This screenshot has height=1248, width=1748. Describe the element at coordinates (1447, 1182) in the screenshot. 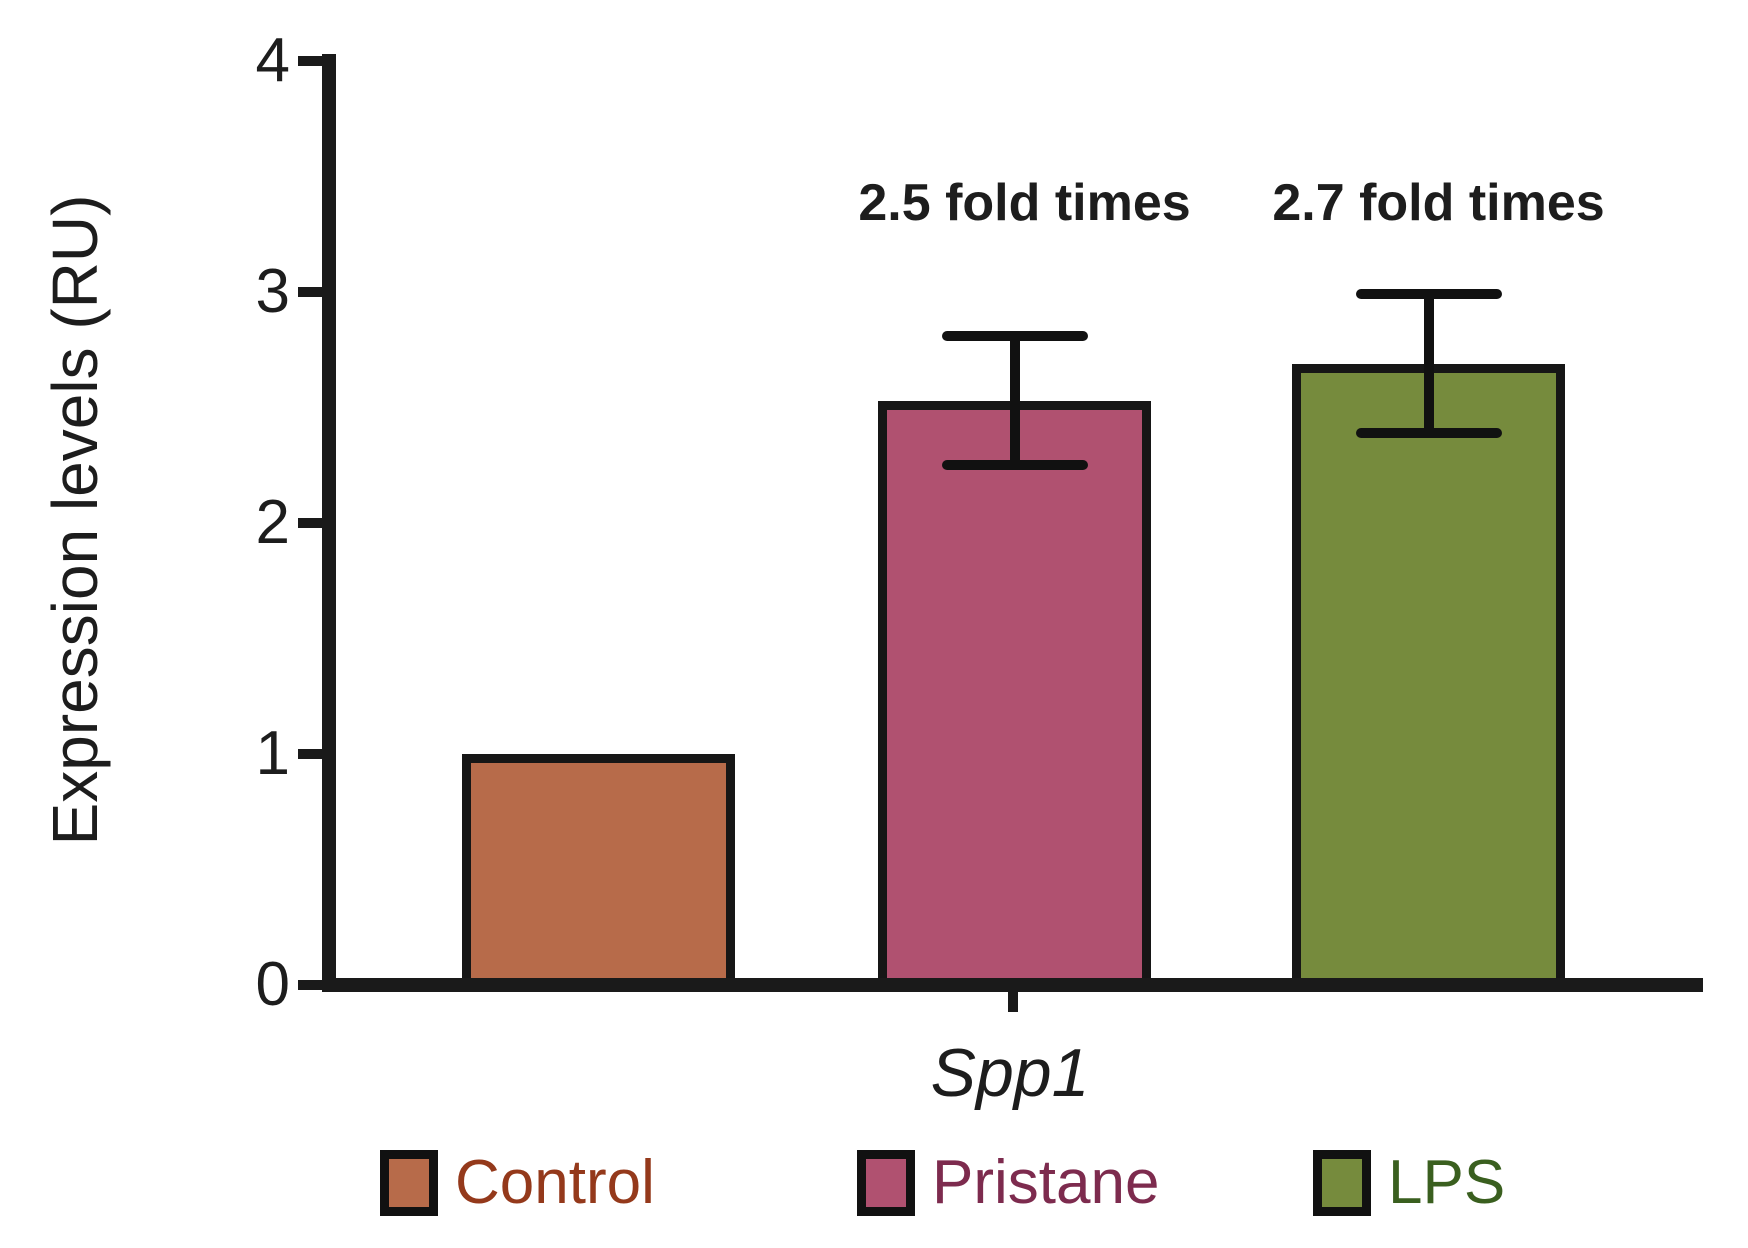

I see `legend-label-lps: LPS` at that location.